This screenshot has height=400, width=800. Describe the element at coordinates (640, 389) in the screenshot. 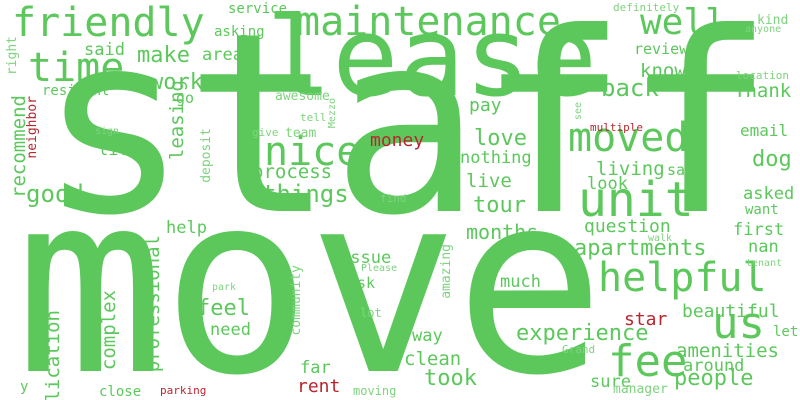

I see `word-manager: manager` at that location.